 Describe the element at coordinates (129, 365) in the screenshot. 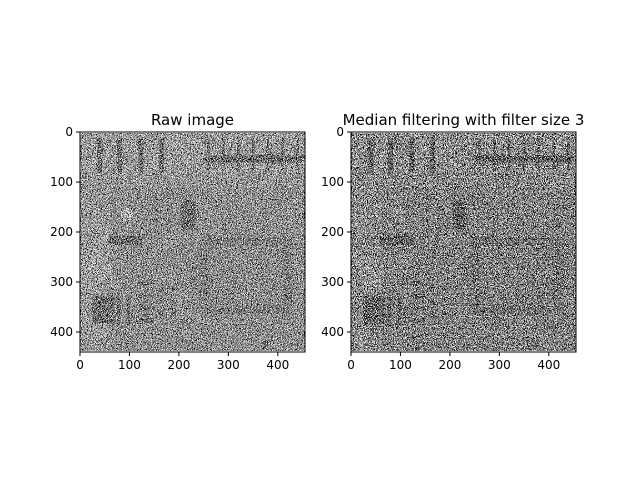

I see `left-x-tick-label: 100` at that location.